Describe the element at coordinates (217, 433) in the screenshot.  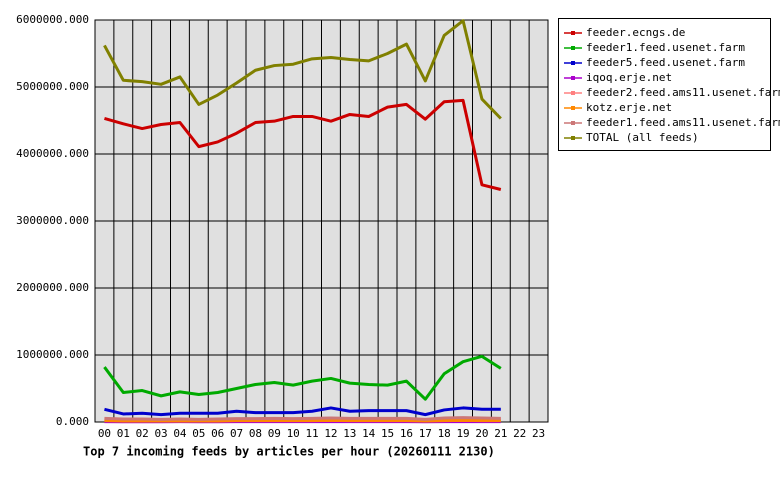
I see `x-tick-label: 06` at that location.